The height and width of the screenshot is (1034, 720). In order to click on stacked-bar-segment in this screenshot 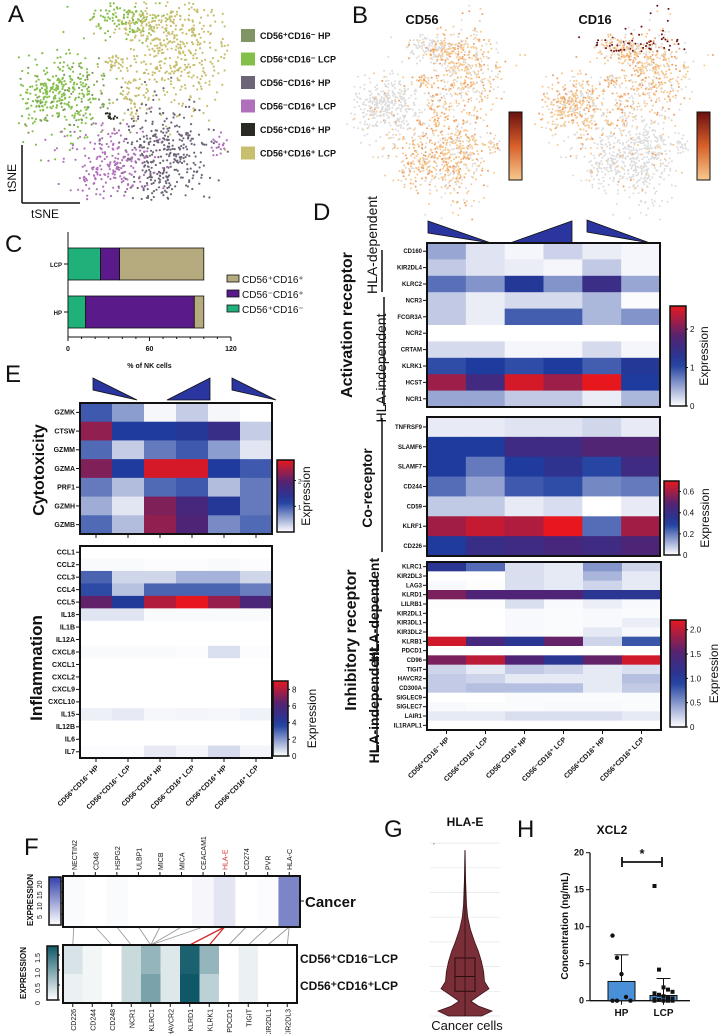, I will do `click(140, 312)`.